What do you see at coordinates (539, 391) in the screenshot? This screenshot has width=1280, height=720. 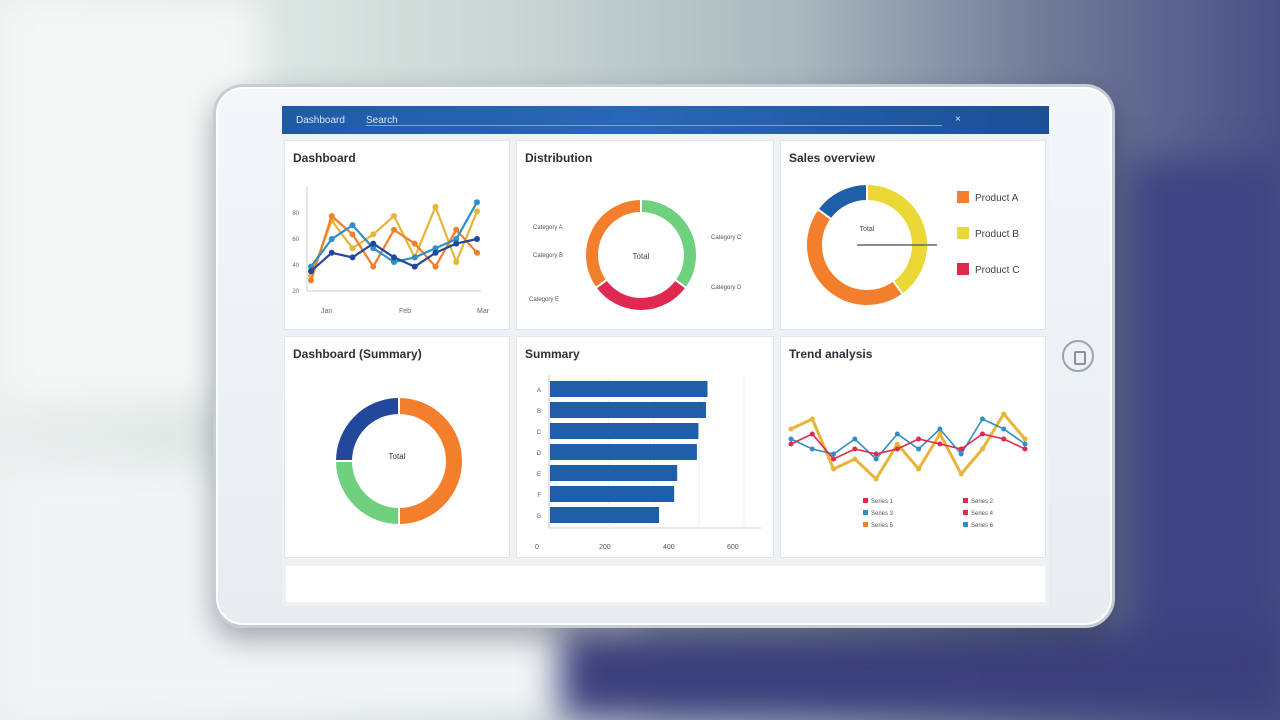 I see `y-tick-label: A` at bounding box center [539, 391].